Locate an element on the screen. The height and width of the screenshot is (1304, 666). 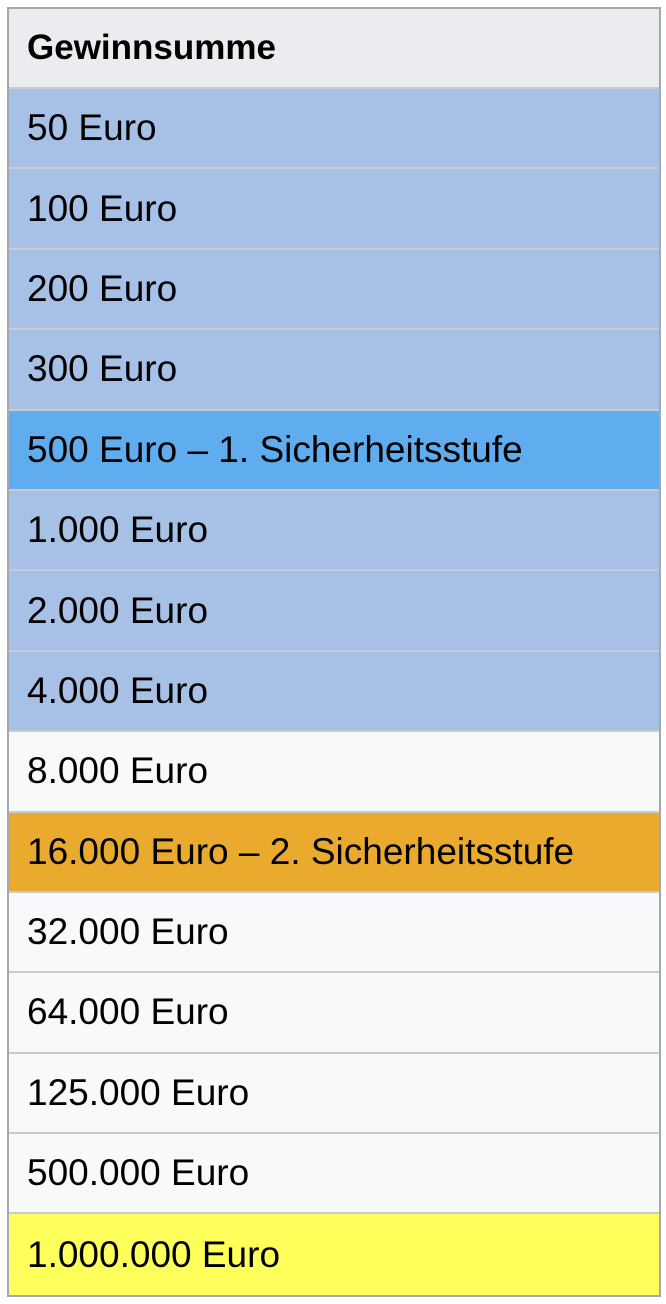
table-row: 200 Euro is located at coordinates (334, 290).